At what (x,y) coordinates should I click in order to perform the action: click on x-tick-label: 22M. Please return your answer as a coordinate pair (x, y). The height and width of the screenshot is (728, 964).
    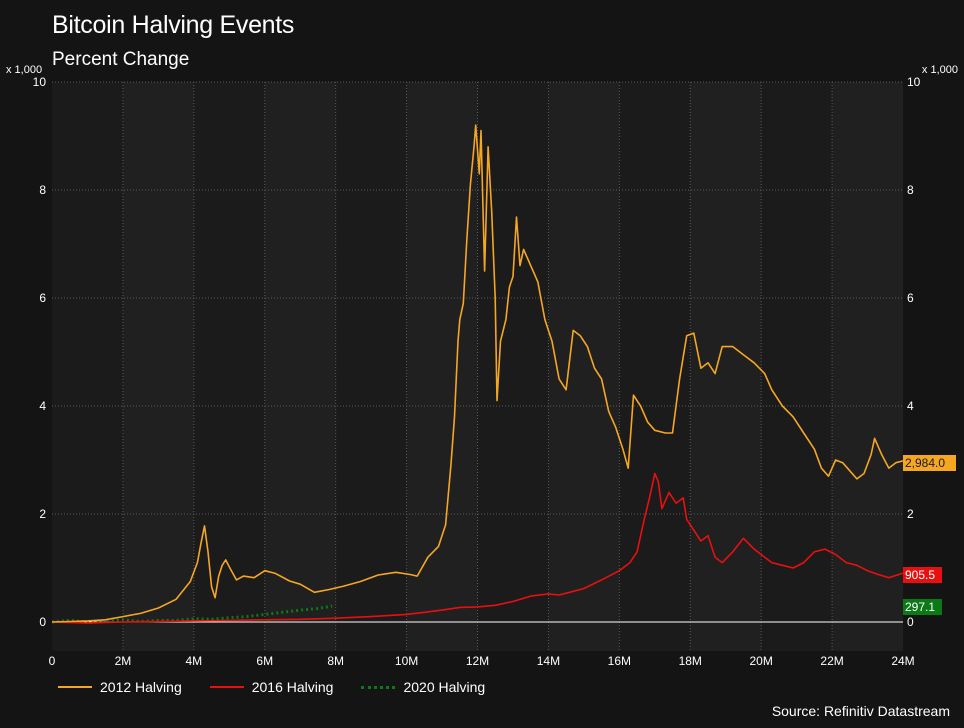
    Looking at the image, I should click on (831, 661).